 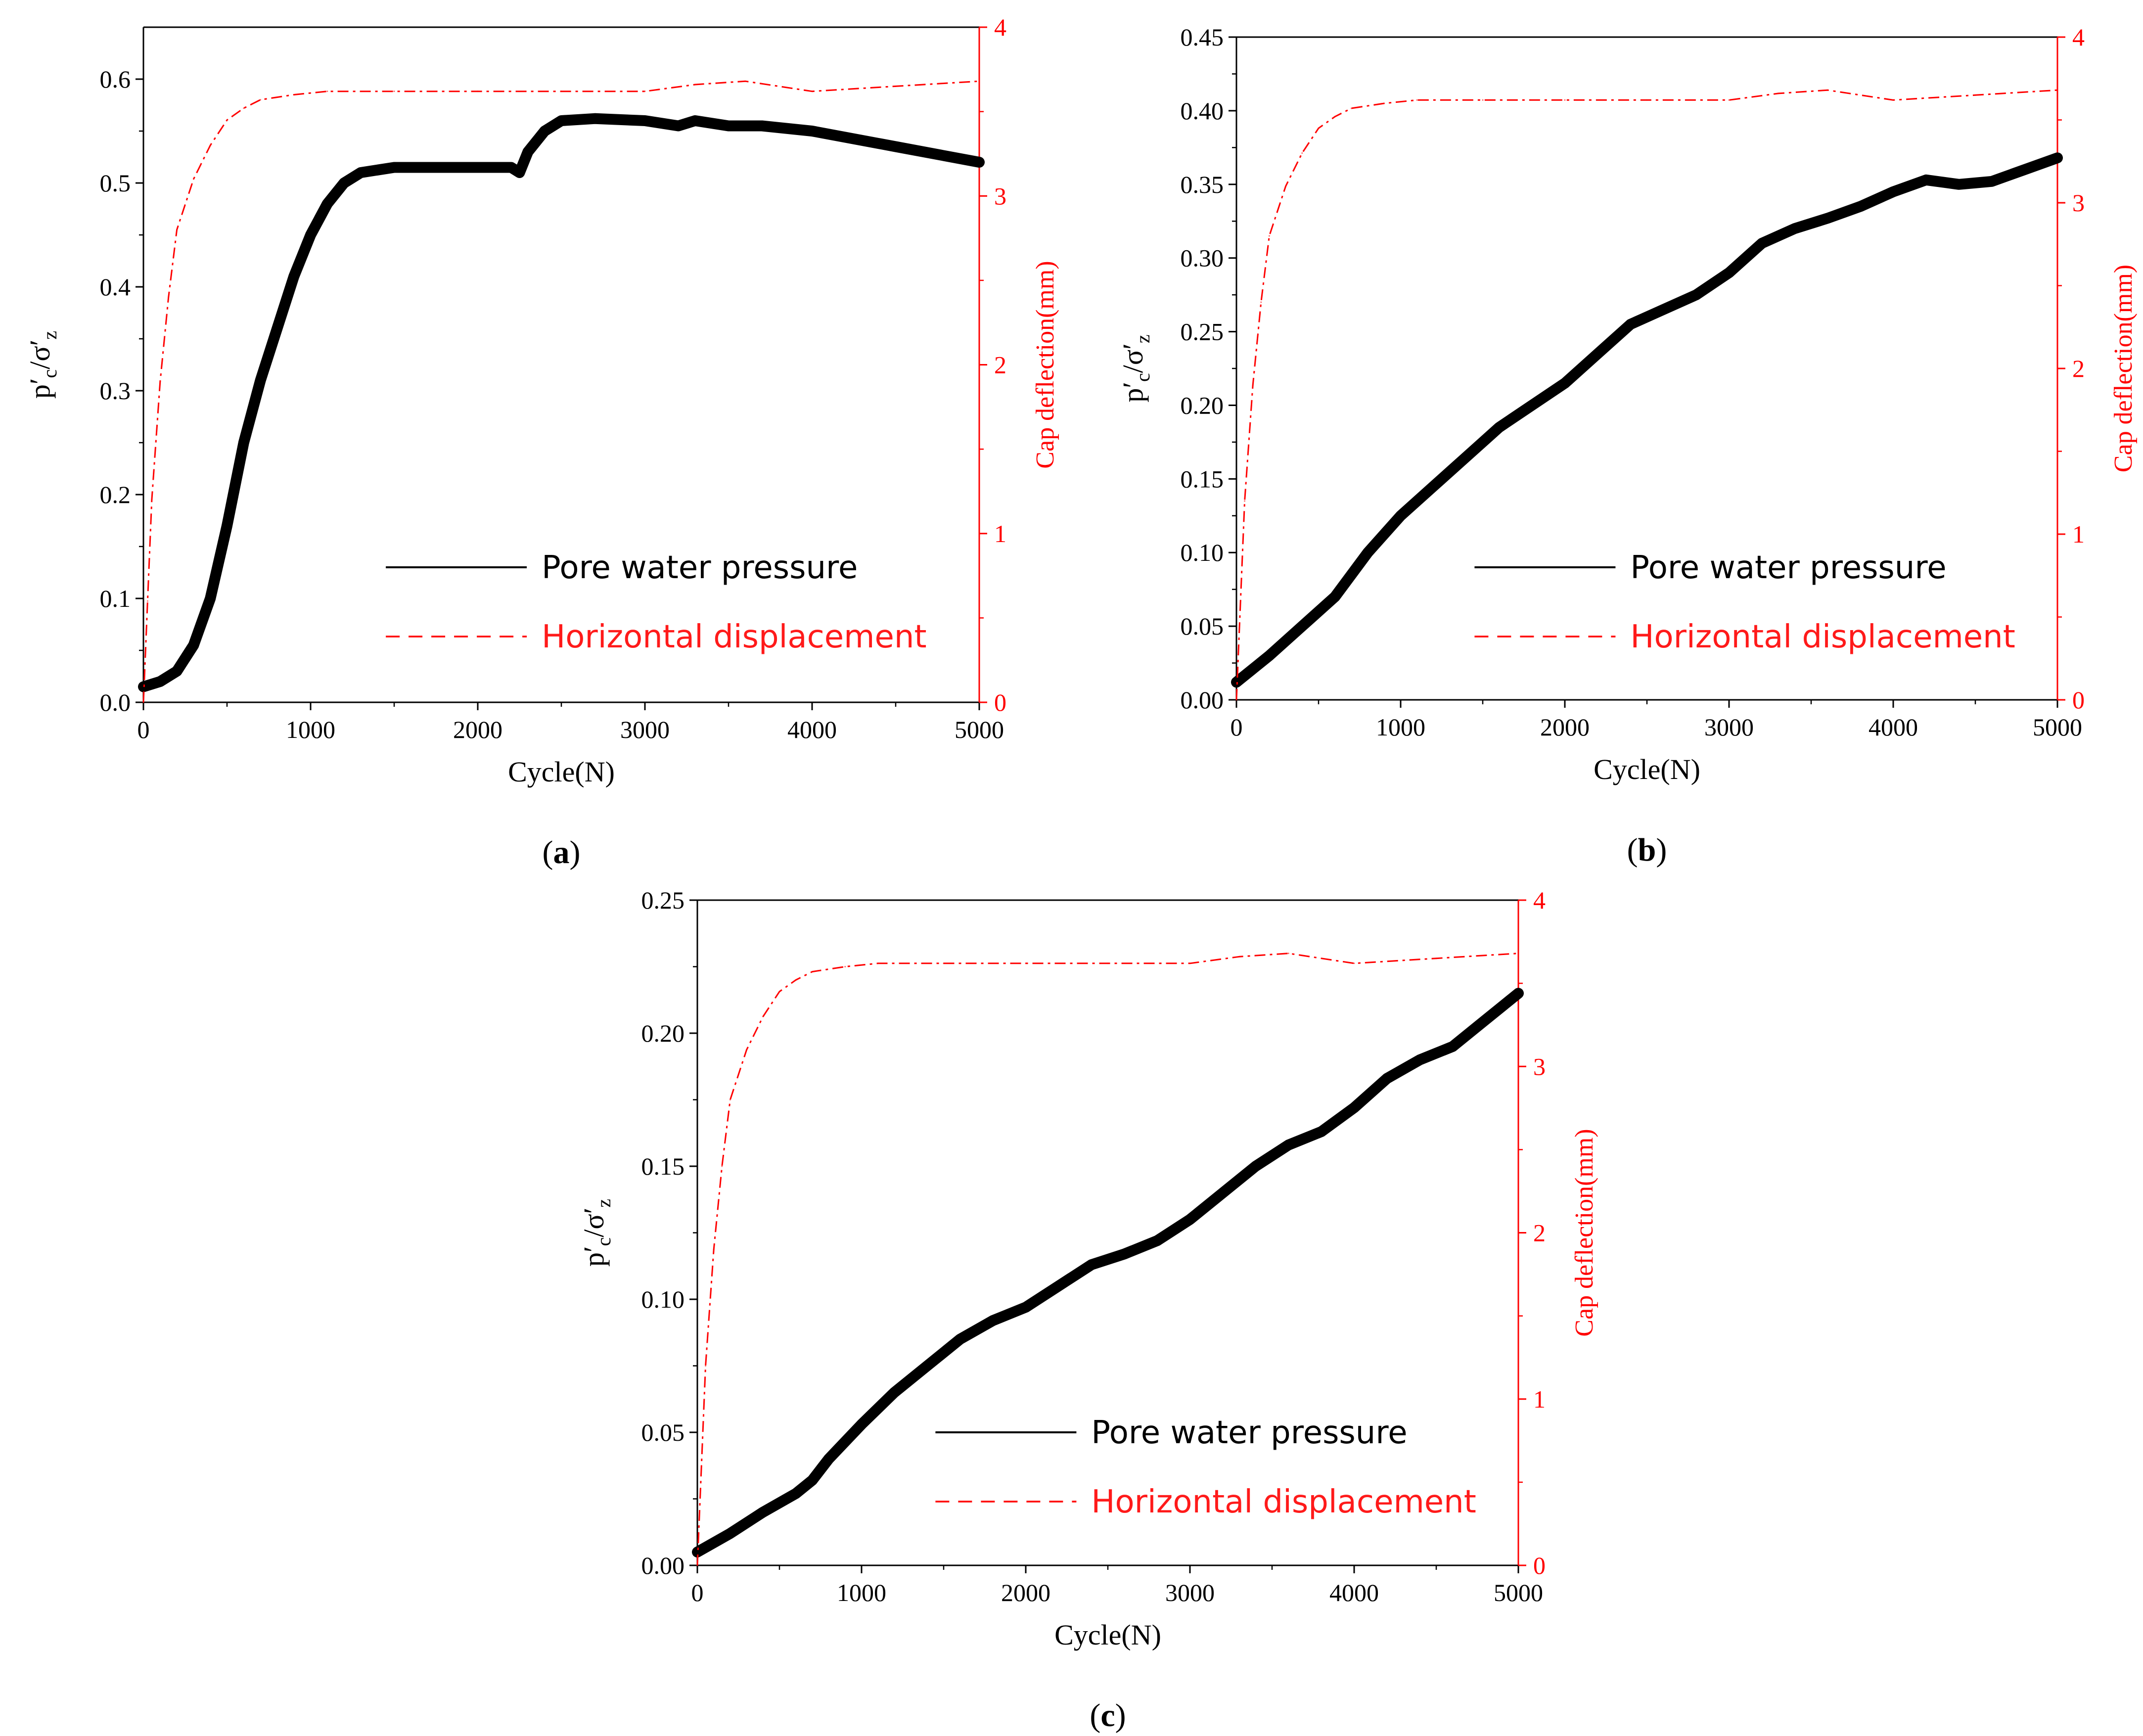 What do you see at coordinates (1202, 552) in the screenshot?
I see `y-tick-label: 0.10` at bounding box center [1202, 552].